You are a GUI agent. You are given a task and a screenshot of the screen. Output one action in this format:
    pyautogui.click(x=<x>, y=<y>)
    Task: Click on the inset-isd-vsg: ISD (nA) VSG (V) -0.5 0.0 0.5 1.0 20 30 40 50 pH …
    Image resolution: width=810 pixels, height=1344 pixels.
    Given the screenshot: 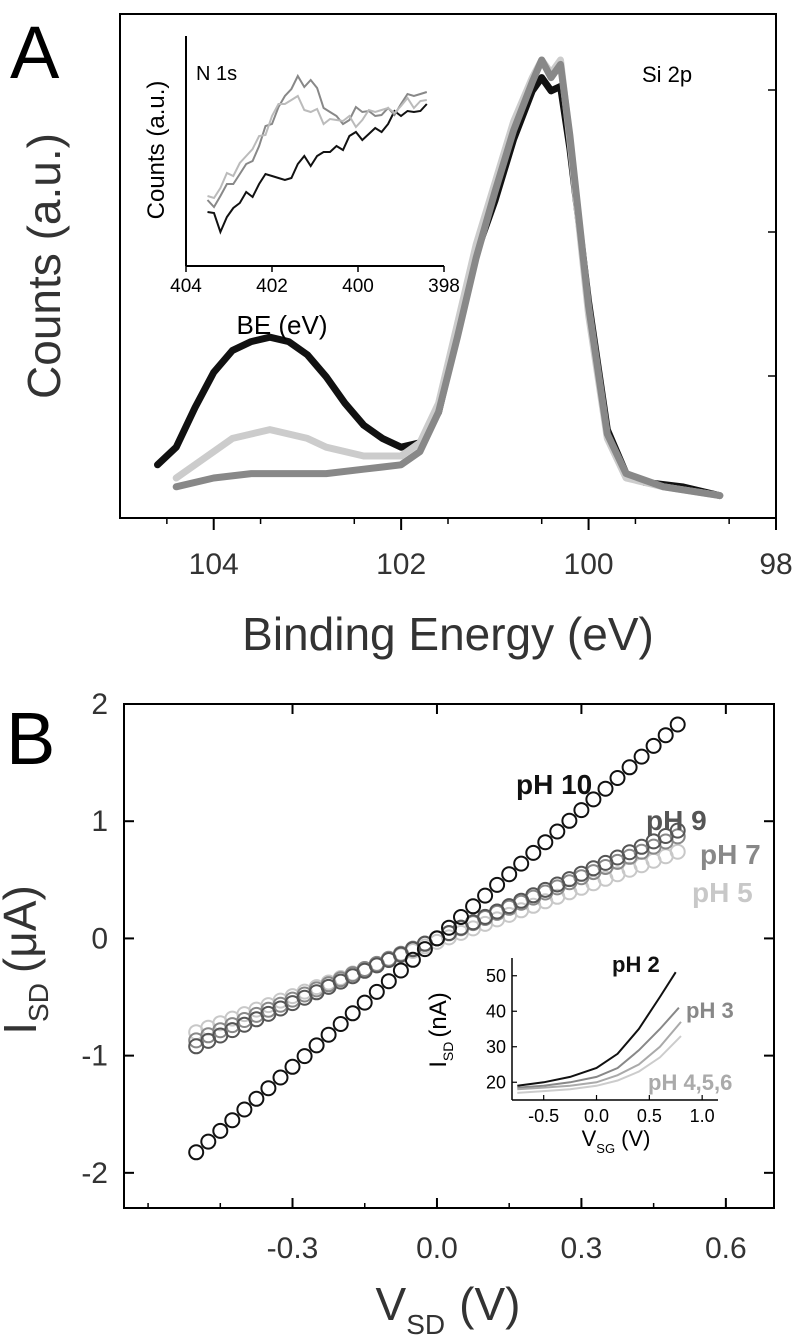 What is the action you would take?
    pyautogui.click(x=579, y=1054)
    